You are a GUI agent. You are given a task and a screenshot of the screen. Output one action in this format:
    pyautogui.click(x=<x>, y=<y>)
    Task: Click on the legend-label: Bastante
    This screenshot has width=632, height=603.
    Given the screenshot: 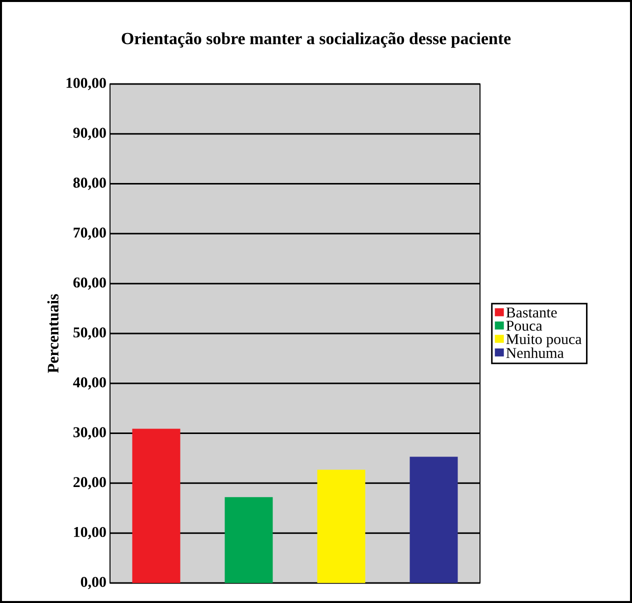 What is the action you would take?
    pyautogui.click(x=531, y=313)
    